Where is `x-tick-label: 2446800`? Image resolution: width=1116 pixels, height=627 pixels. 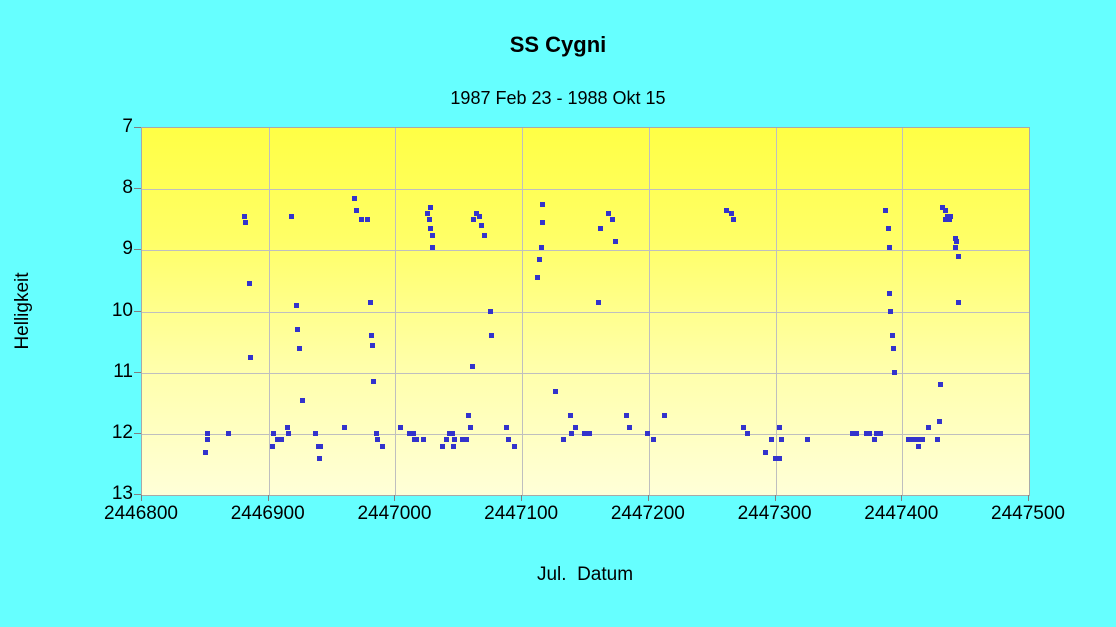 x-tick-label: 2446800 is located at coordinates (141, 513).